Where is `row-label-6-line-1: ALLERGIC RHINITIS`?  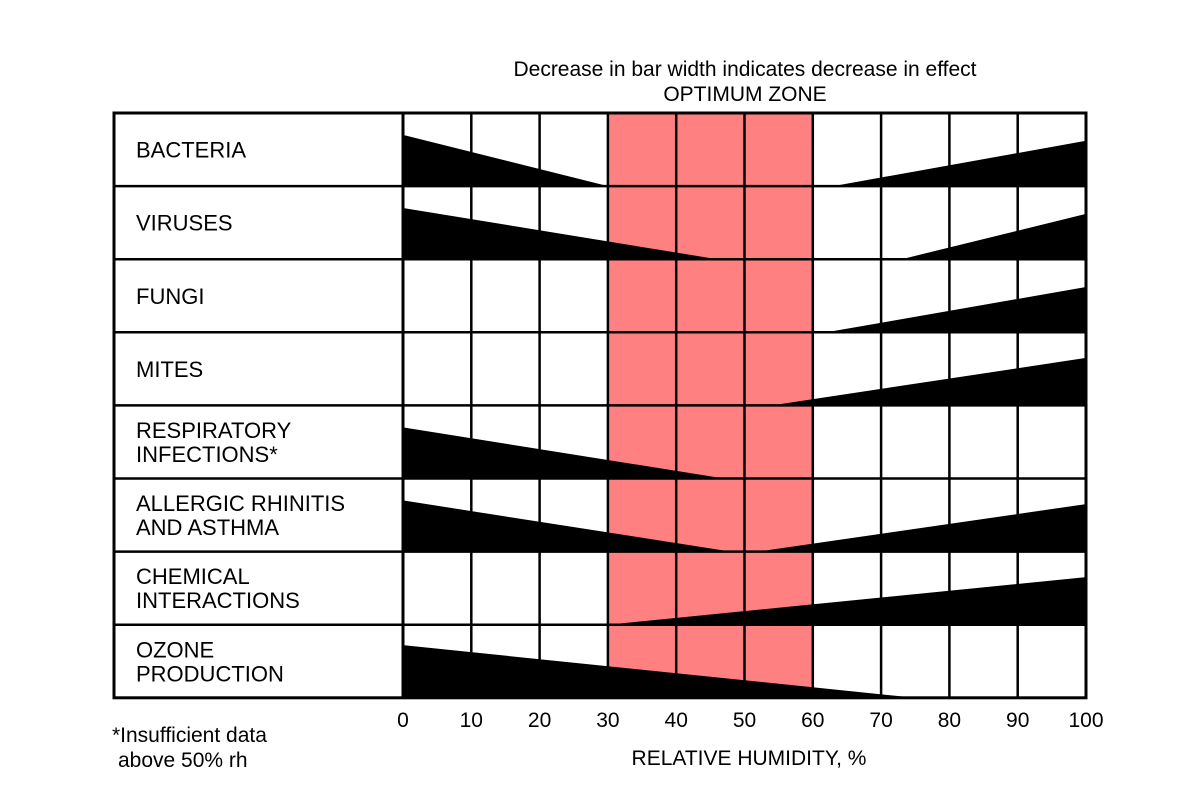
row-label-6-line-1: ALLERGIC RHINITIS is located at coordinates (240, 503).